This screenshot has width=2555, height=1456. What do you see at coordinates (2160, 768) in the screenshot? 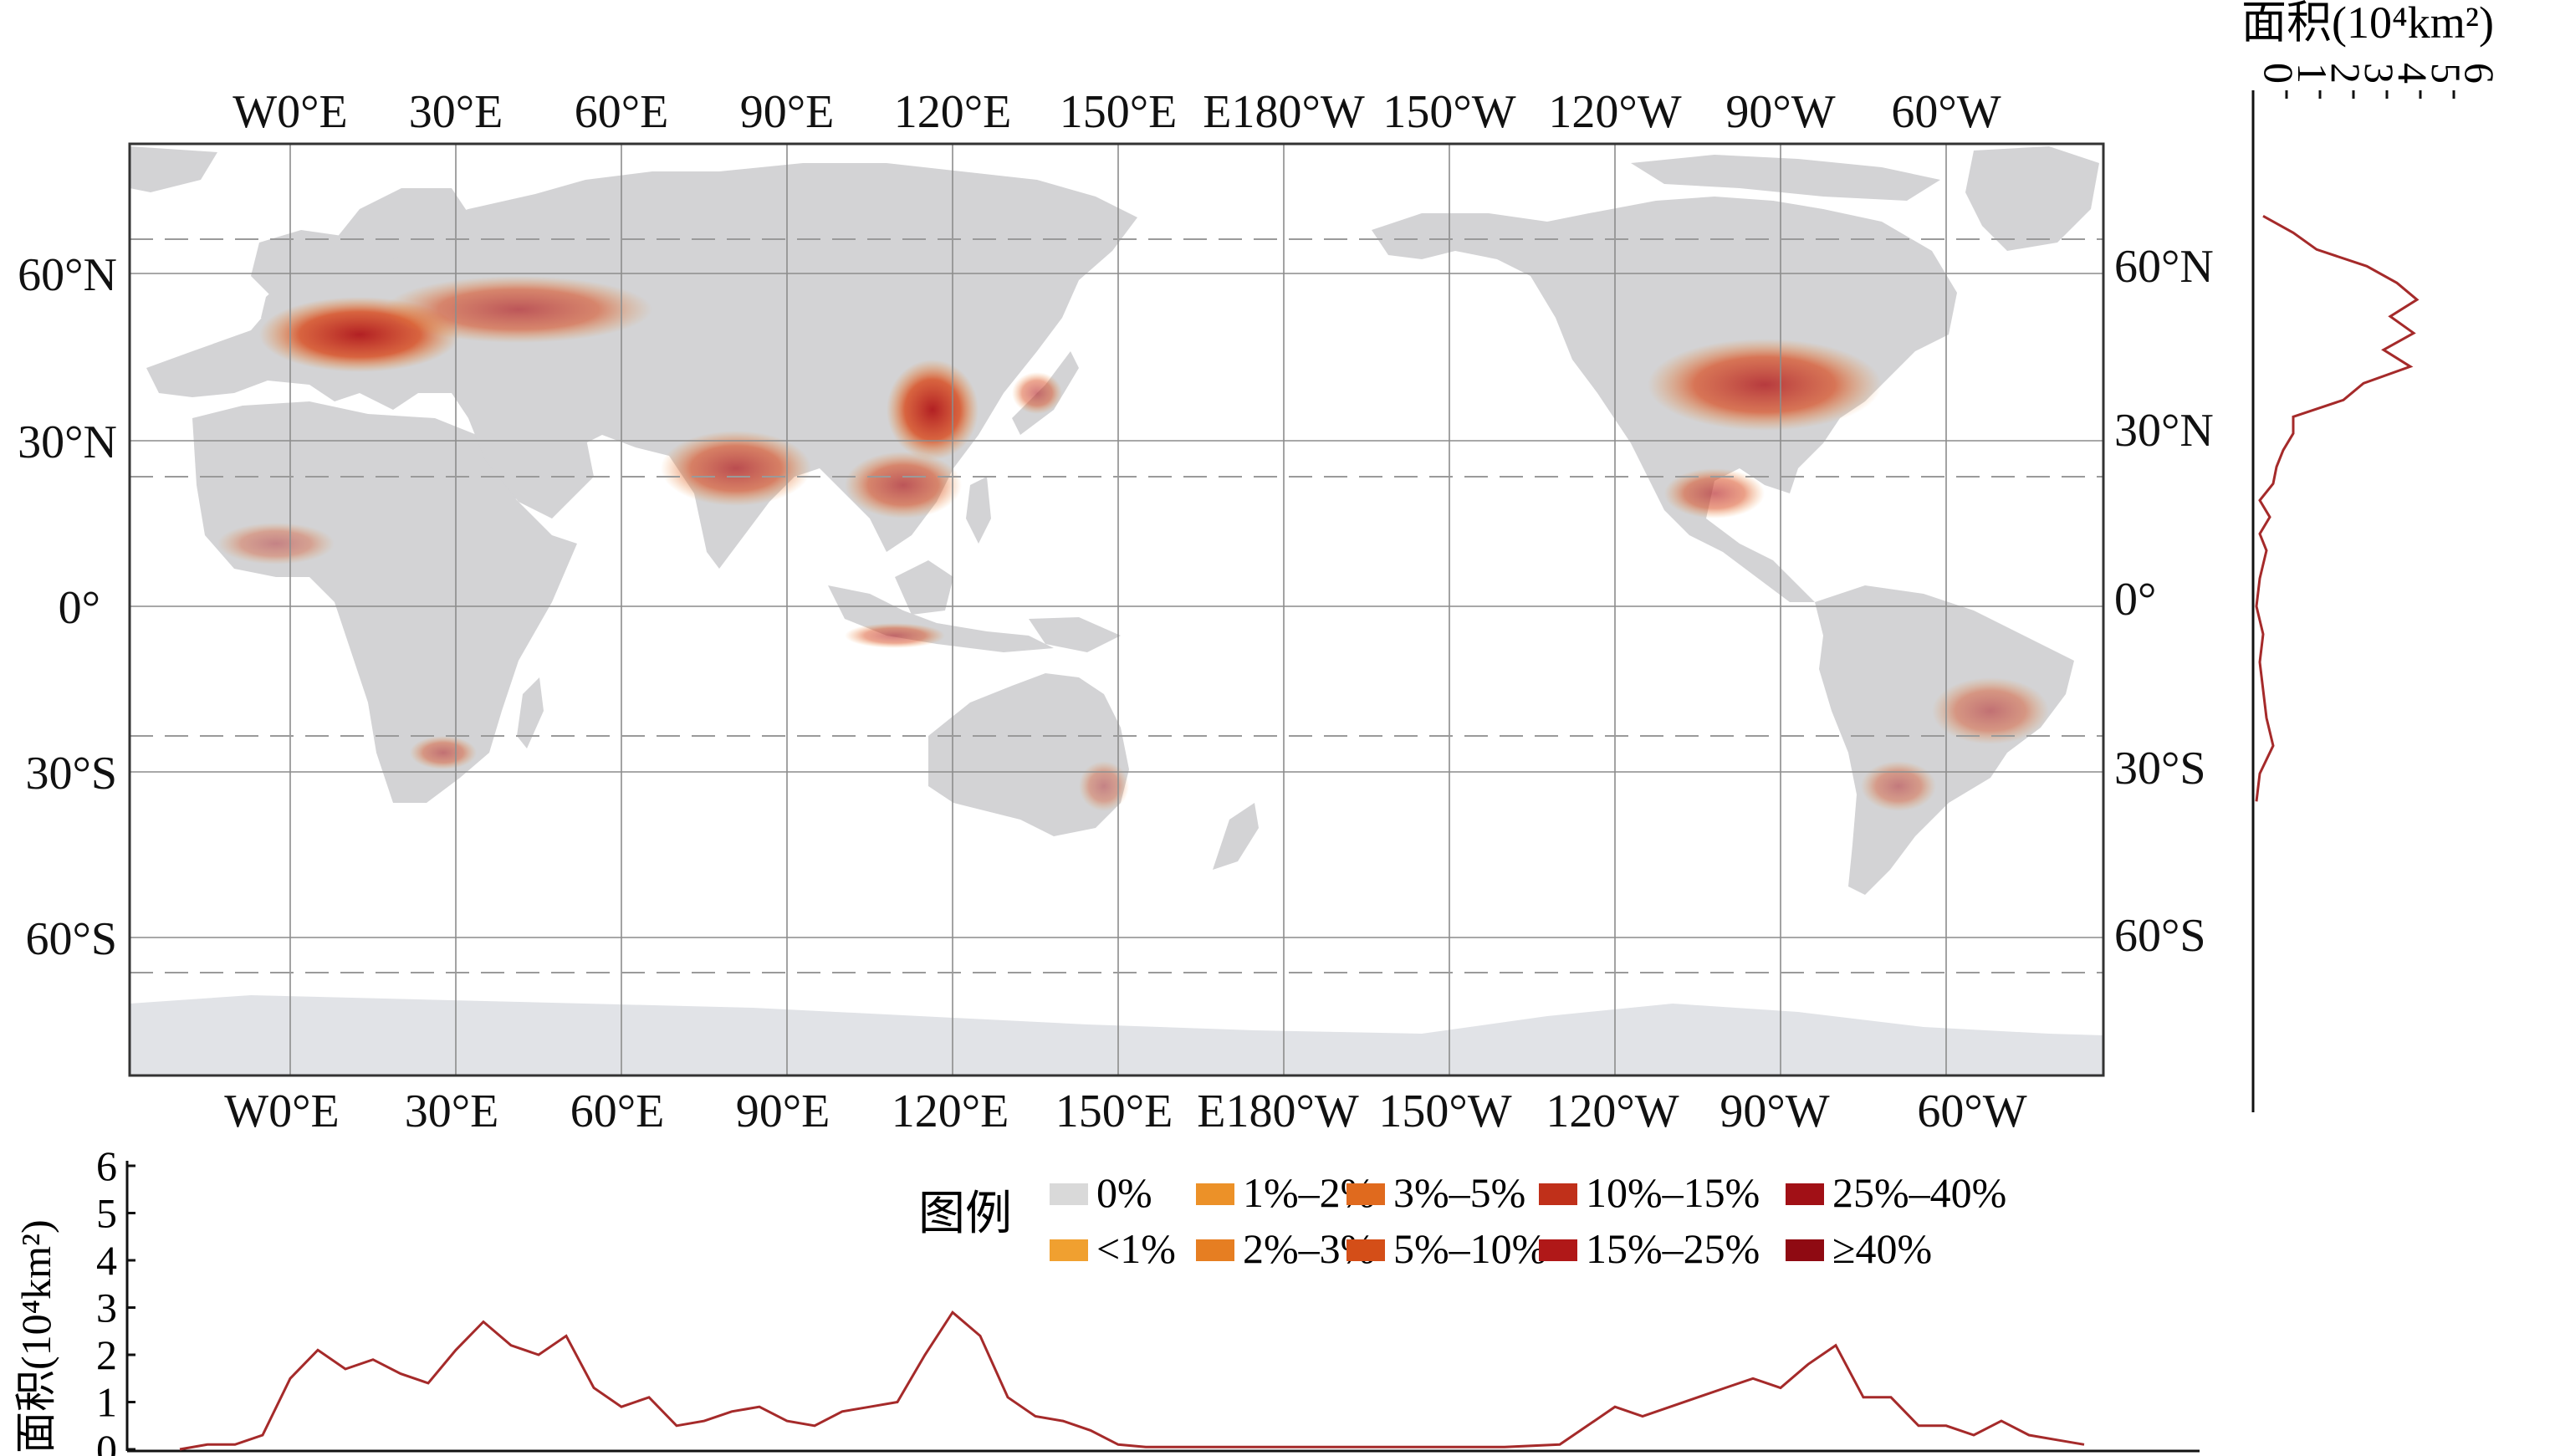
I see `lat-label-right: 30°S` at bounding box center [2160, 768].